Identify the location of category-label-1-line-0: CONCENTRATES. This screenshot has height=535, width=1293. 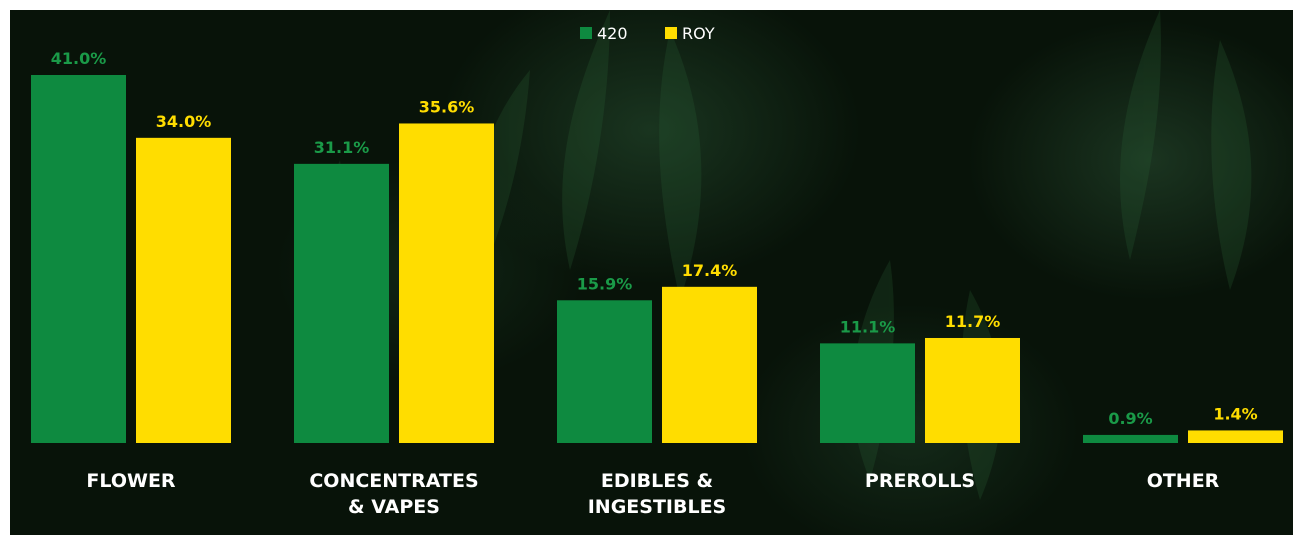
(393, 481).